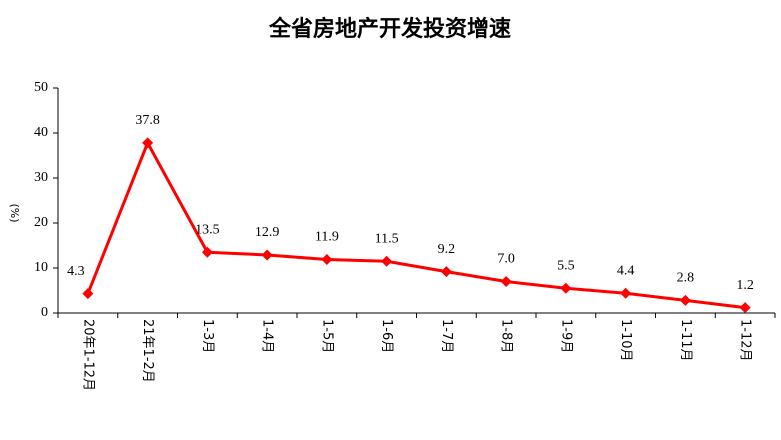  I want to click on x-tick-label: 20年1-12月, so click(87, 355).